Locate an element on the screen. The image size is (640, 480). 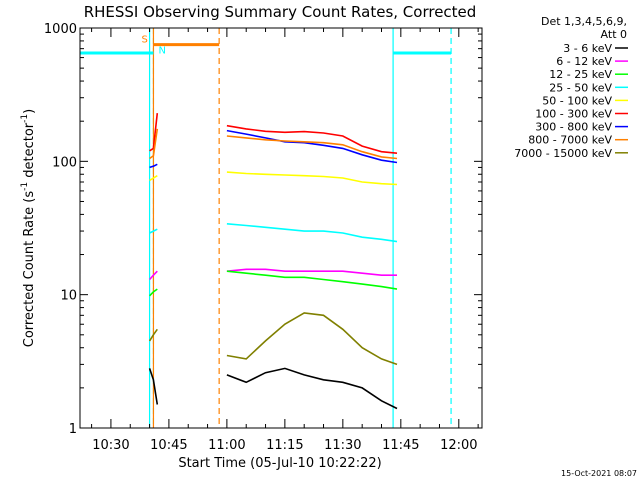
legend-label: 300 - 800 keV is located at coordinates (573, 127).